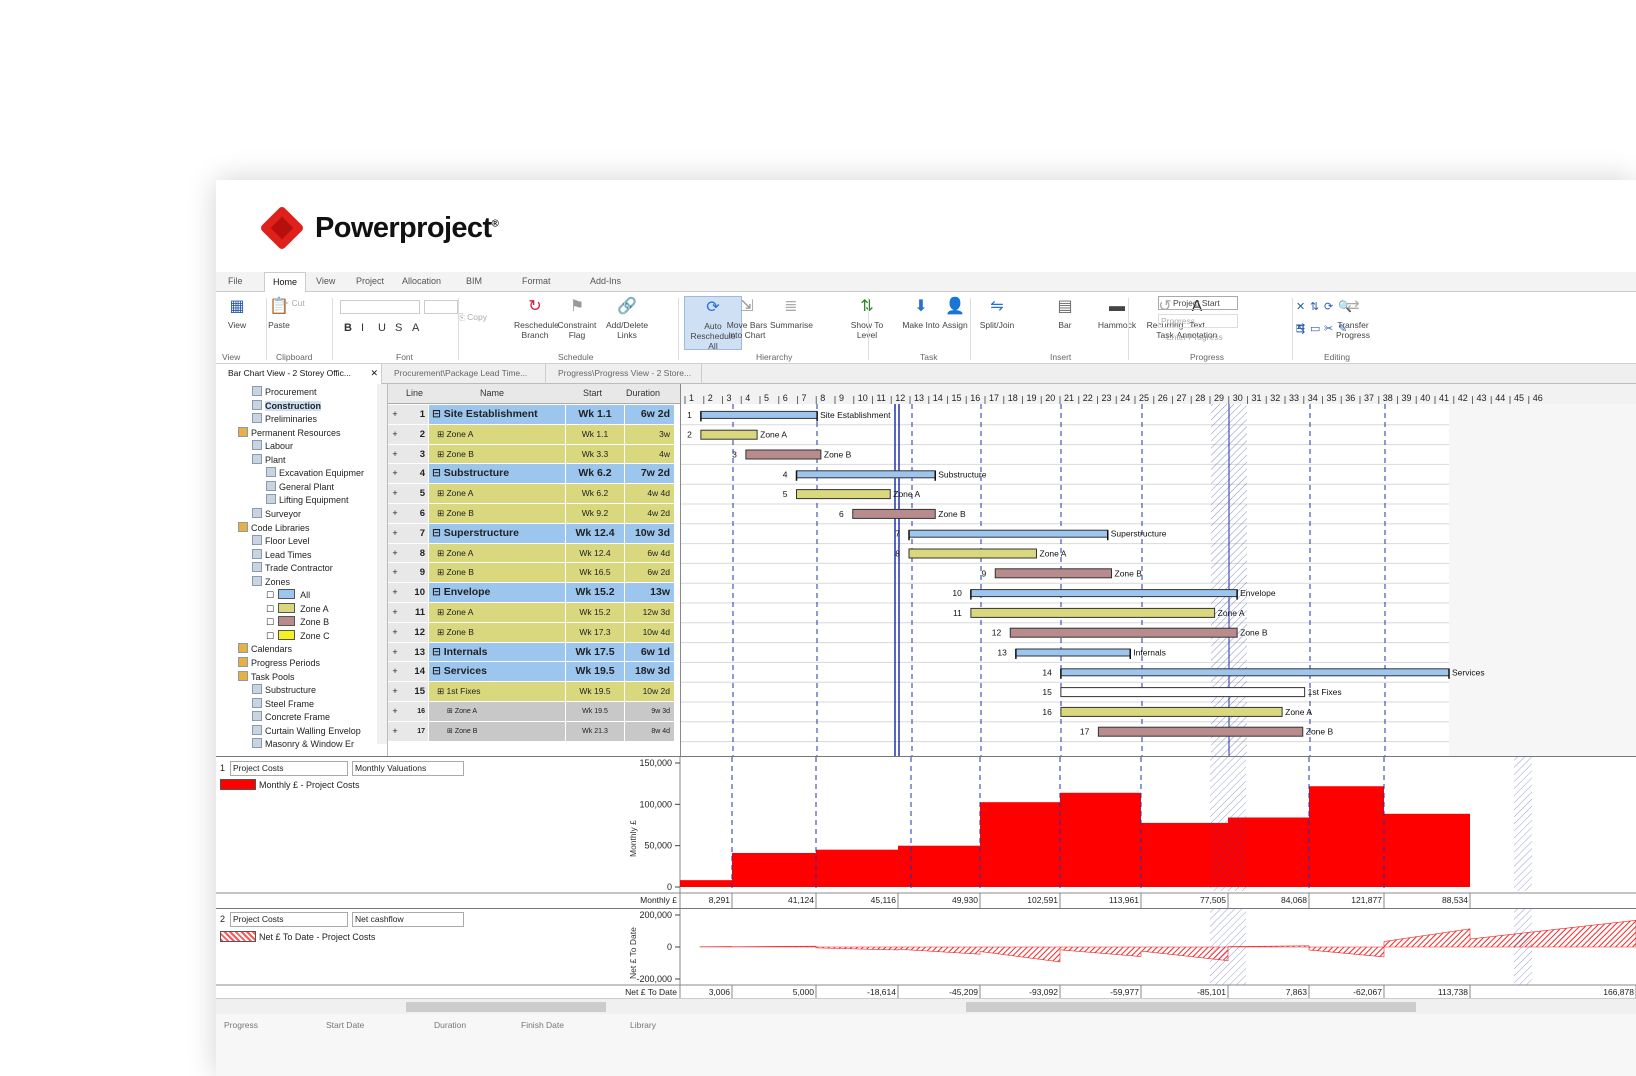 The width and height of the screenshot is (1636, 1076). Describe the element at coordinates (1353, 318) in the screenshot. I see `transfer-progress-button: ⇄ Transfer Progress` at that location.